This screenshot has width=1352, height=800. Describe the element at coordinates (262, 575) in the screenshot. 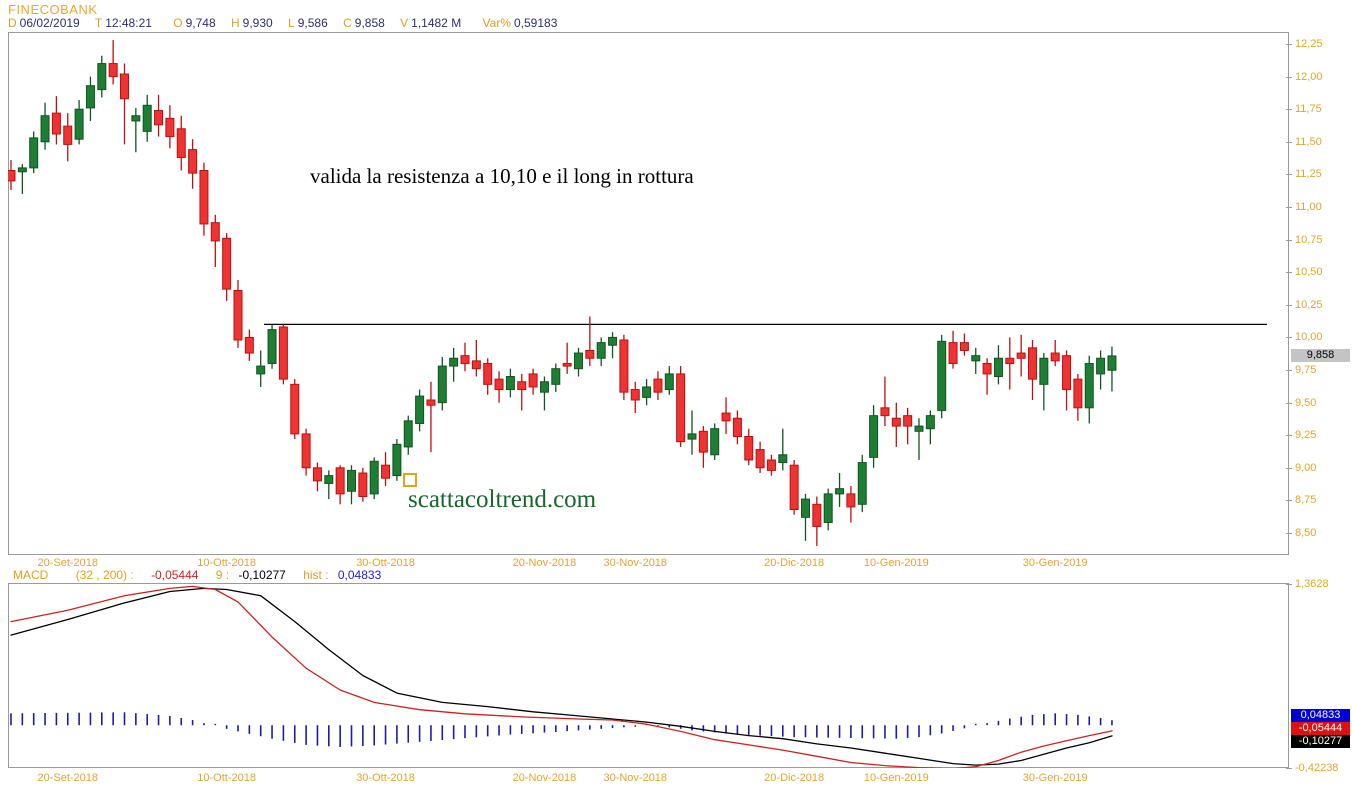

I see `macd-signal-value: -0,10277` at that location.